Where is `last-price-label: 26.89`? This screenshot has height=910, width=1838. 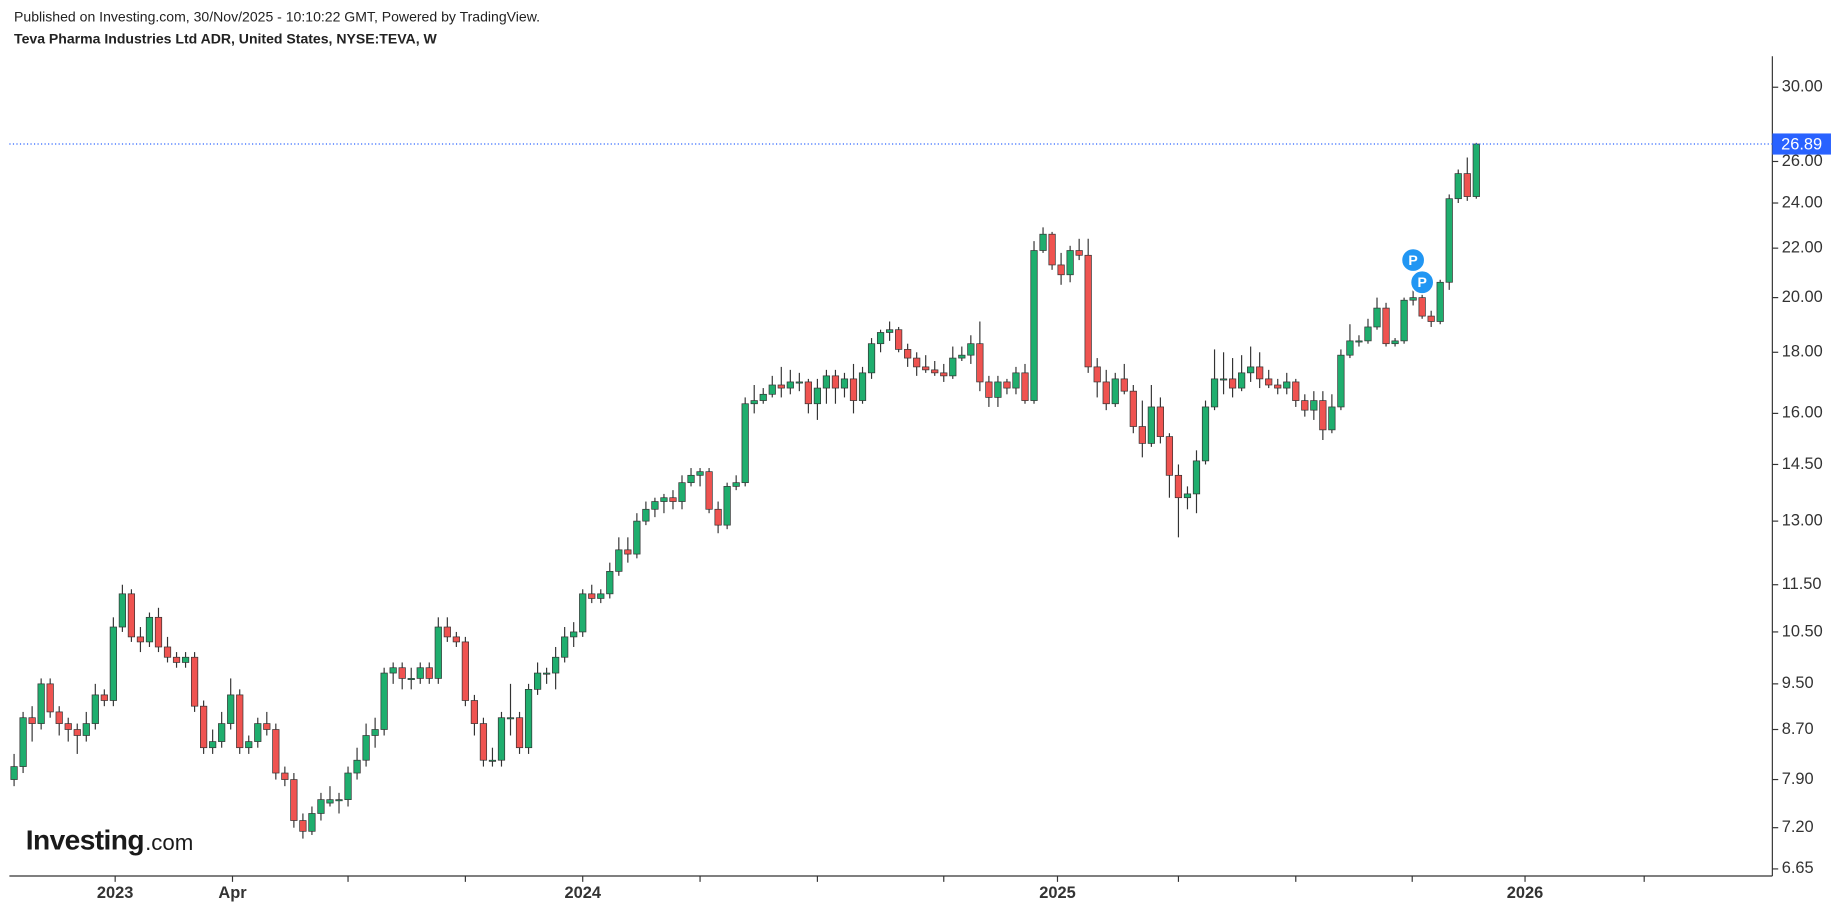 last-price-label: 26.89 is located at coordinates (1801, 145).